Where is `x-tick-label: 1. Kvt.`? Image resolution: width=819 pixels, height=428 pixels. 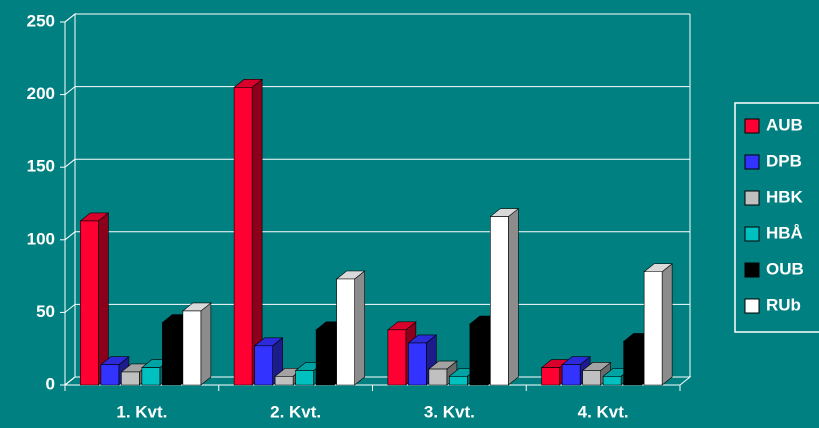 x-tick-label: 1. Kvt. is located at coordinates (141, 411).